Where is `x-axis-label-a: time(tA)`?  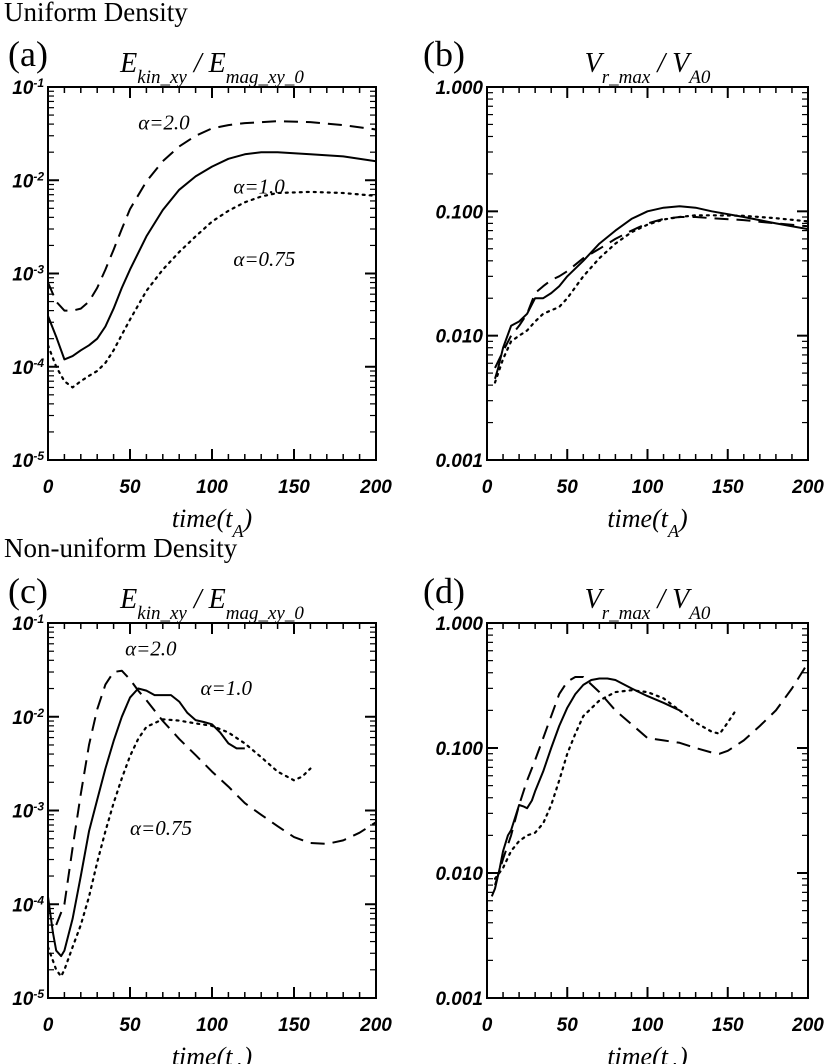
x-axis-label-a: time(tA) is located at coordinates (212, 522).